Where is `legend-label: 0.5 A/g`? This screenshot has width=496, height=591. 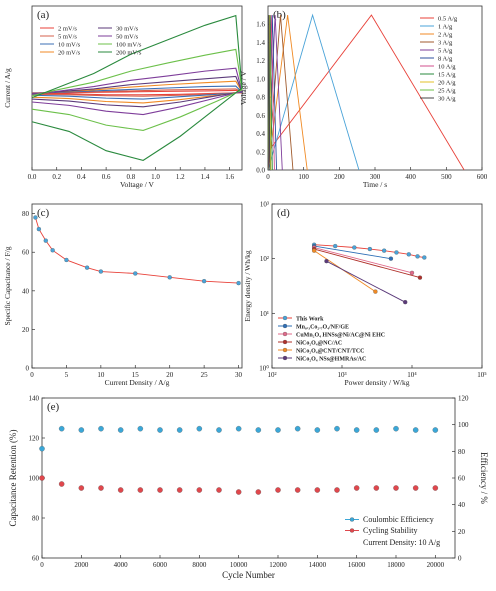
legend-label: 0.5 A/g is located at coordinates (448, 19).